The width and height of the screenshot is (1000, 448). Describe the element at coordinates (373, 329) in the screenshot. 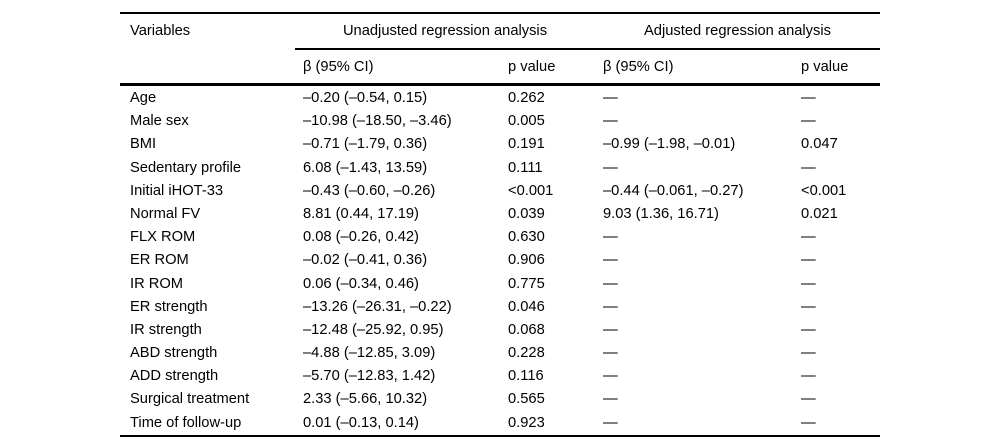

I see `cell-unadjusted-beta: –12.48 (–25.92, 0.95)` at that location.